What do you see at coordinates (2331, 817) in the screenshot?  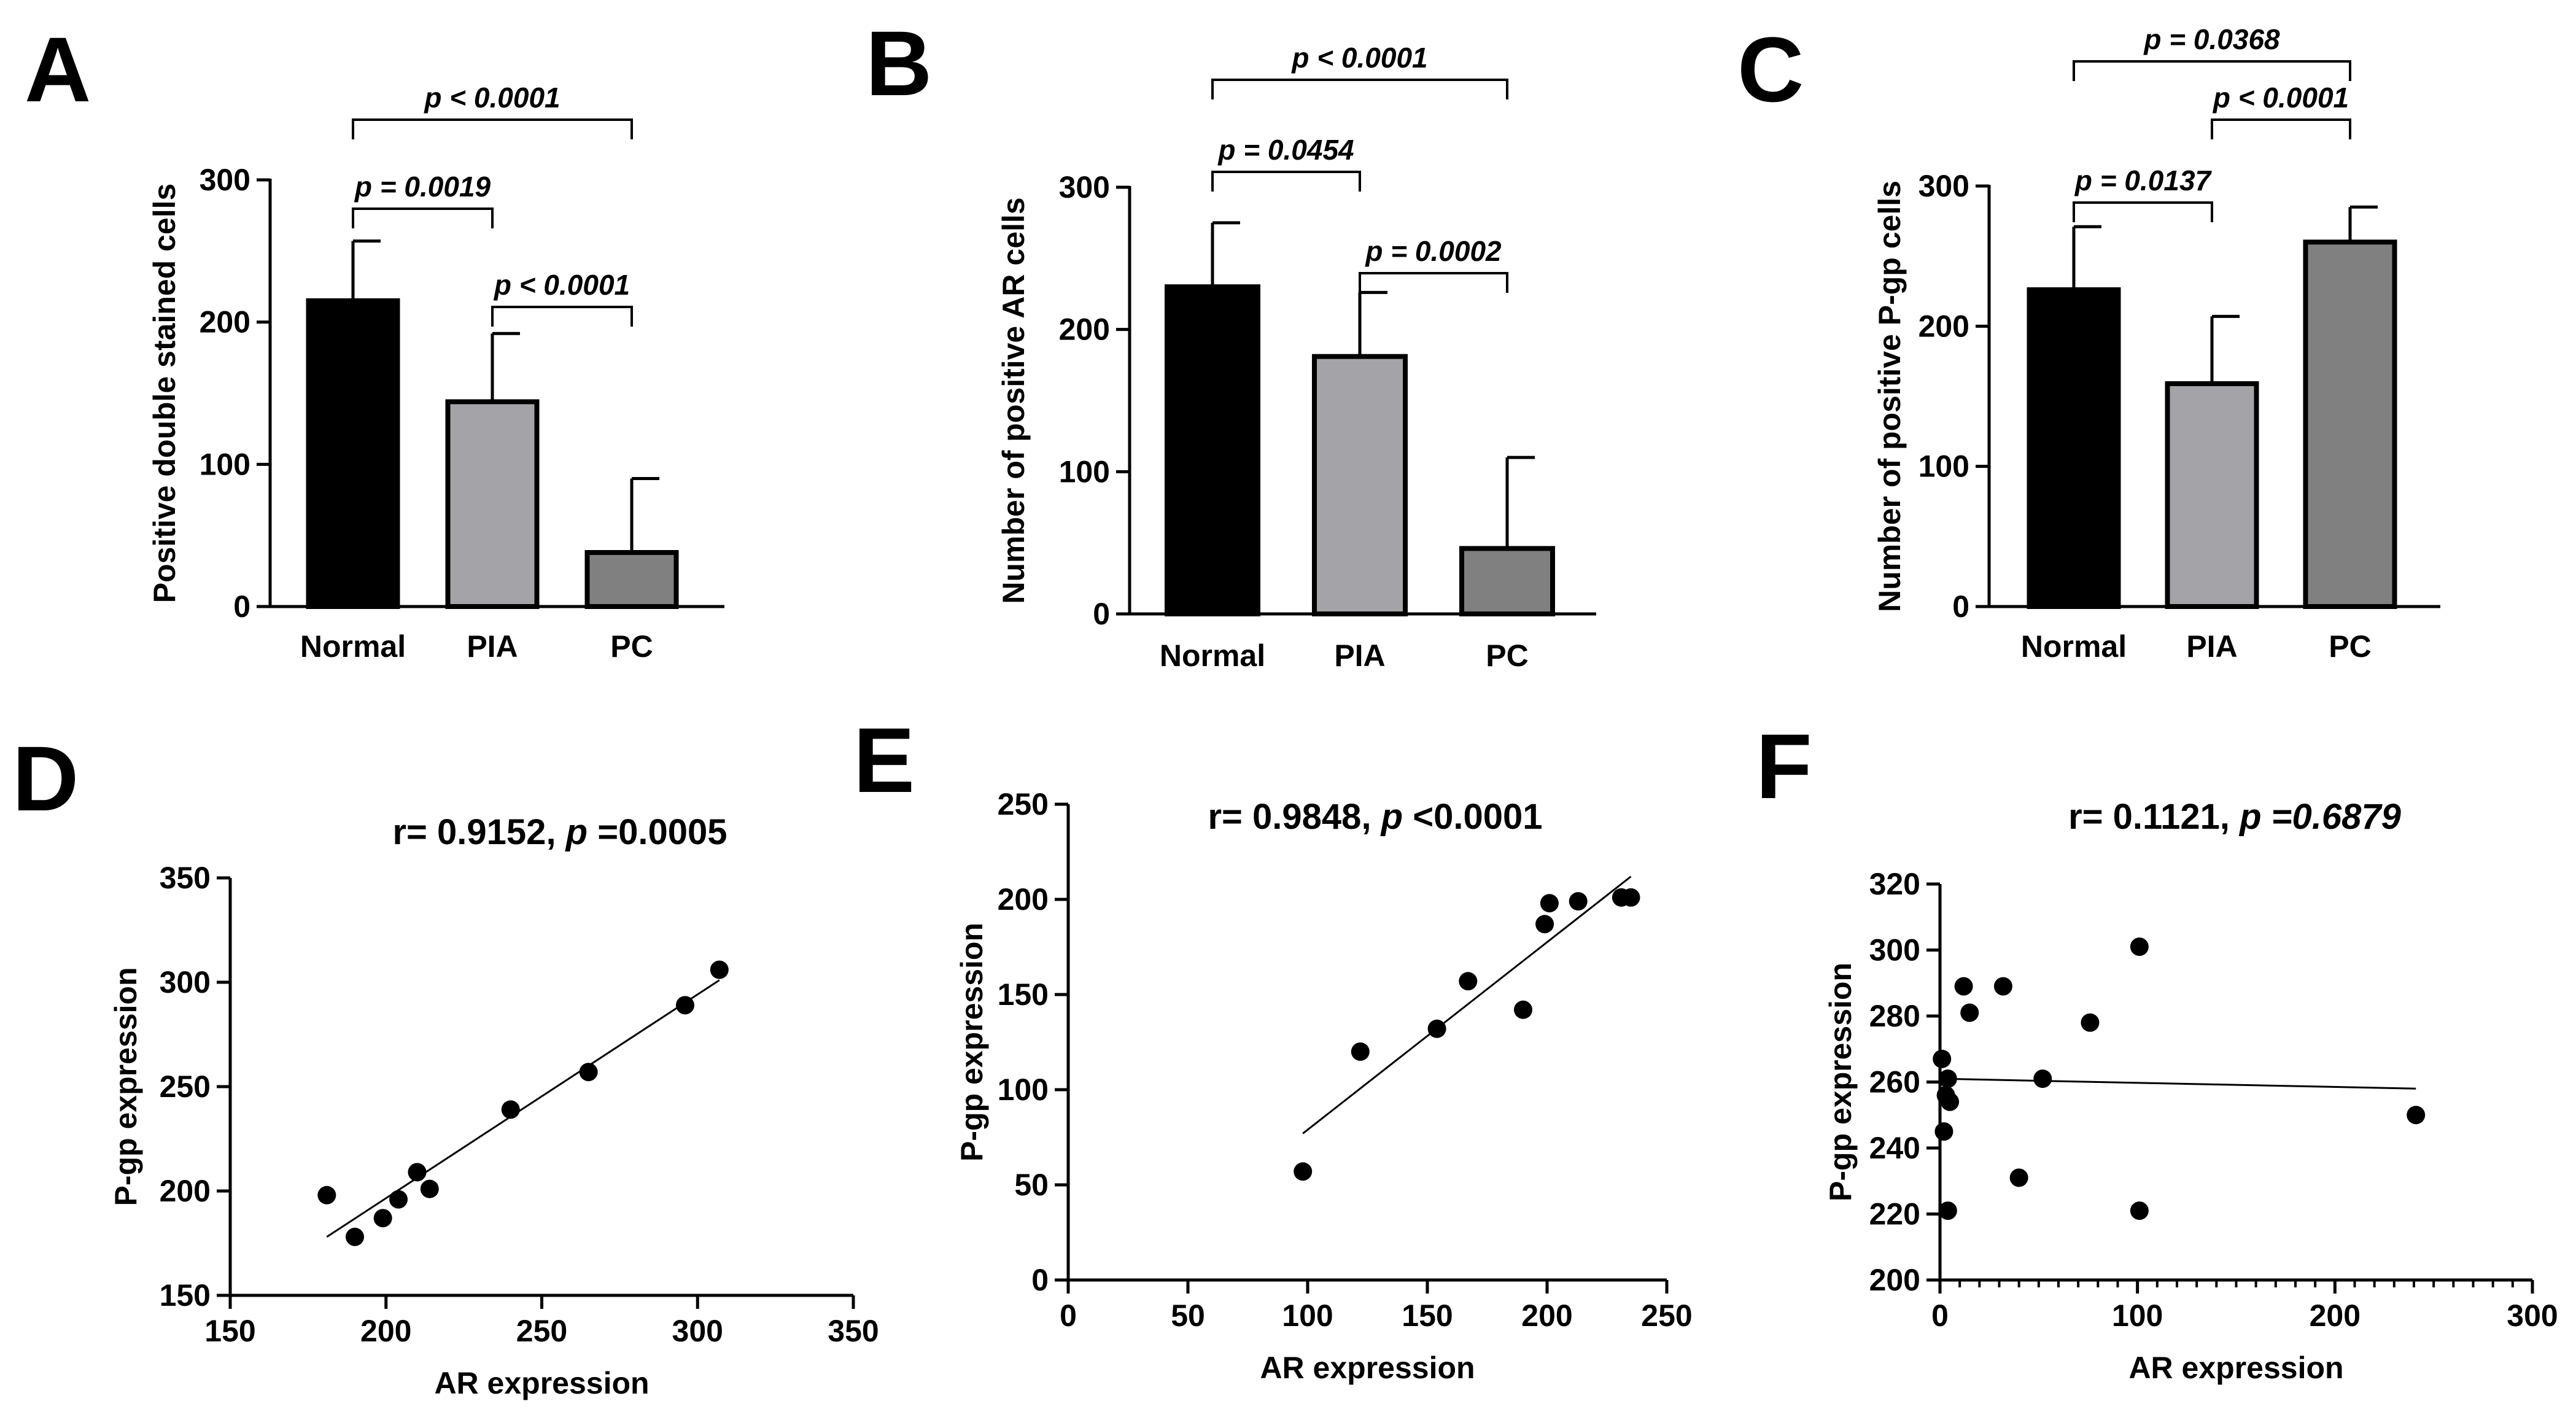 I see `chart-title-part: =0.6879` at bounding box center [2331, 817].